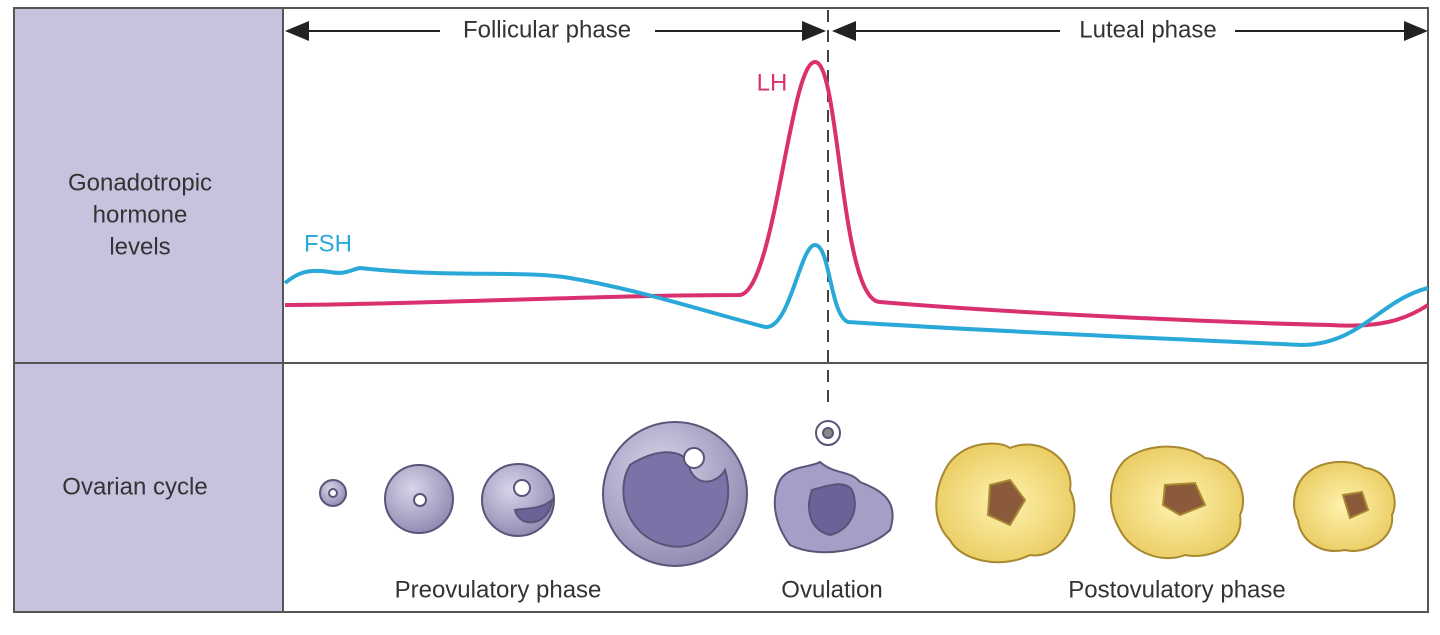 This screenshot has height=635, width=1440. I want to click on fsh-curve, so click(856, 295).